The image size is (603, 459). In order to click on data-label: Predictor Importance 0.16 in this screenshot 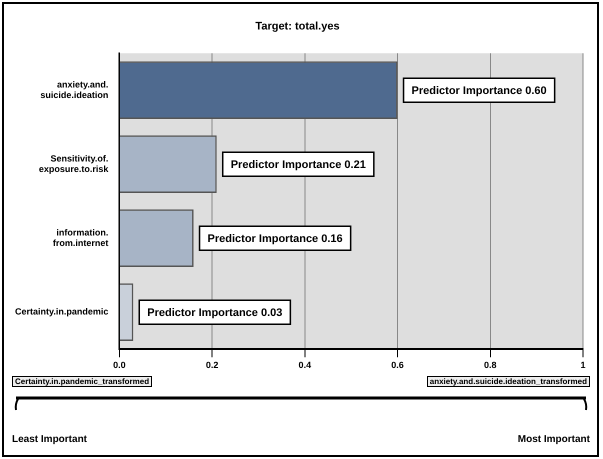, I will do `click(275, 239)`.